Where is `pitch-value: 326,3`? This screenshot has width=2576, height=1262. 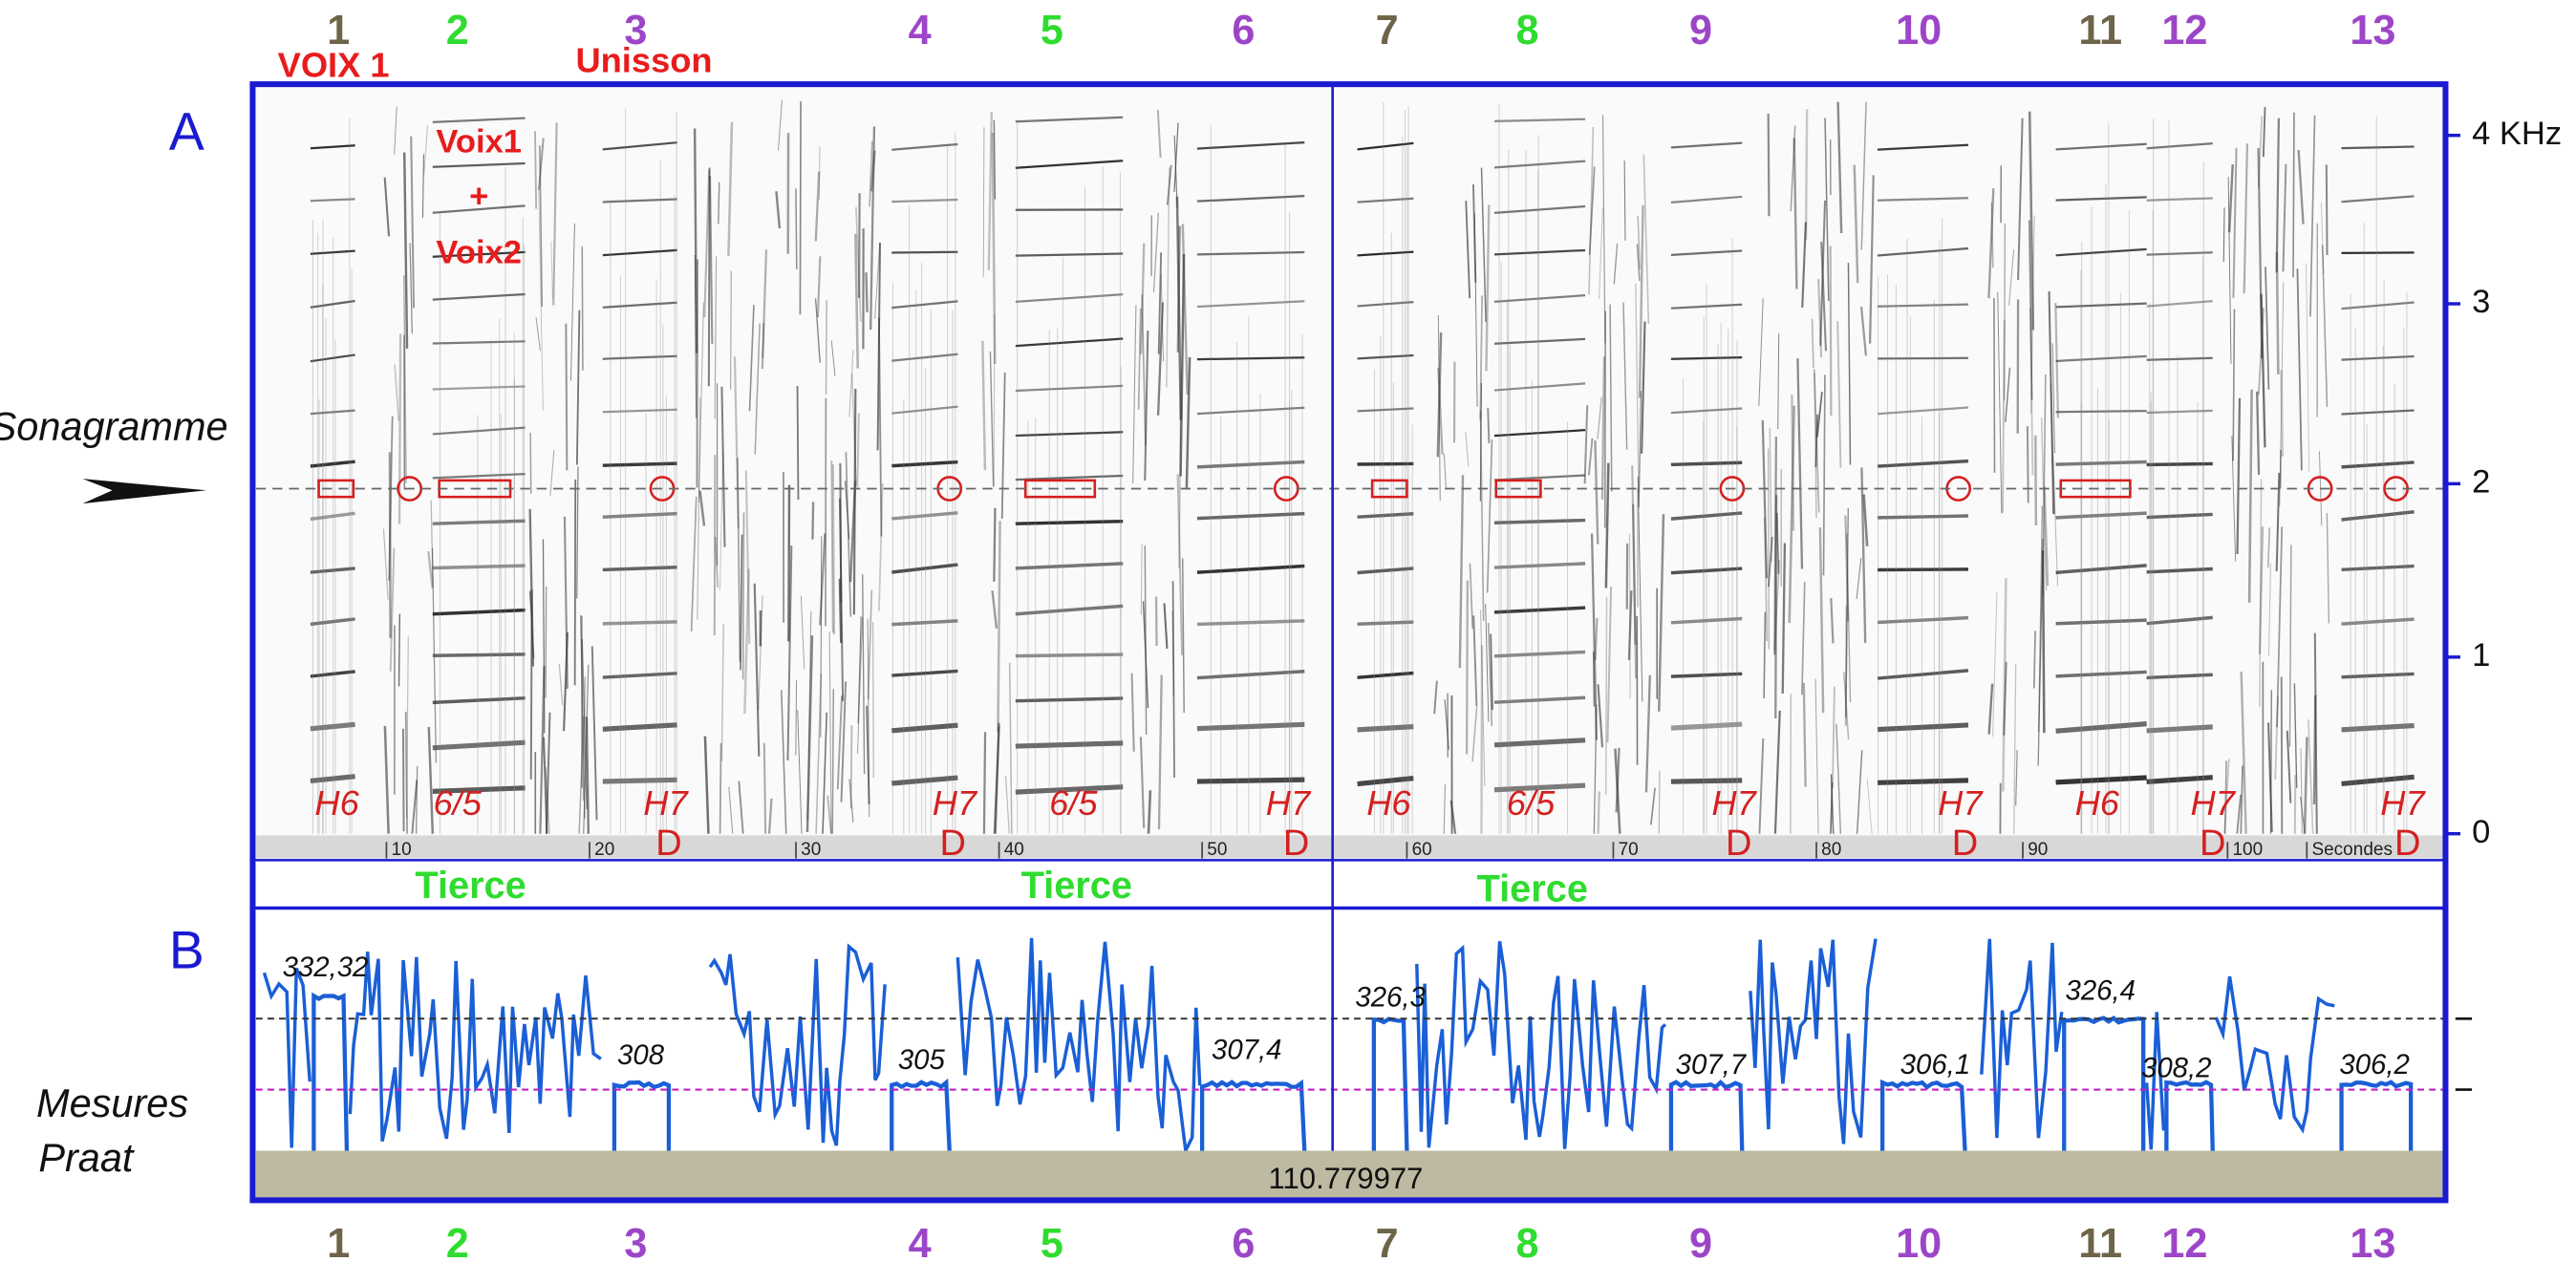 pitch-value: 326,3 is located at coordinates (1390, 997).